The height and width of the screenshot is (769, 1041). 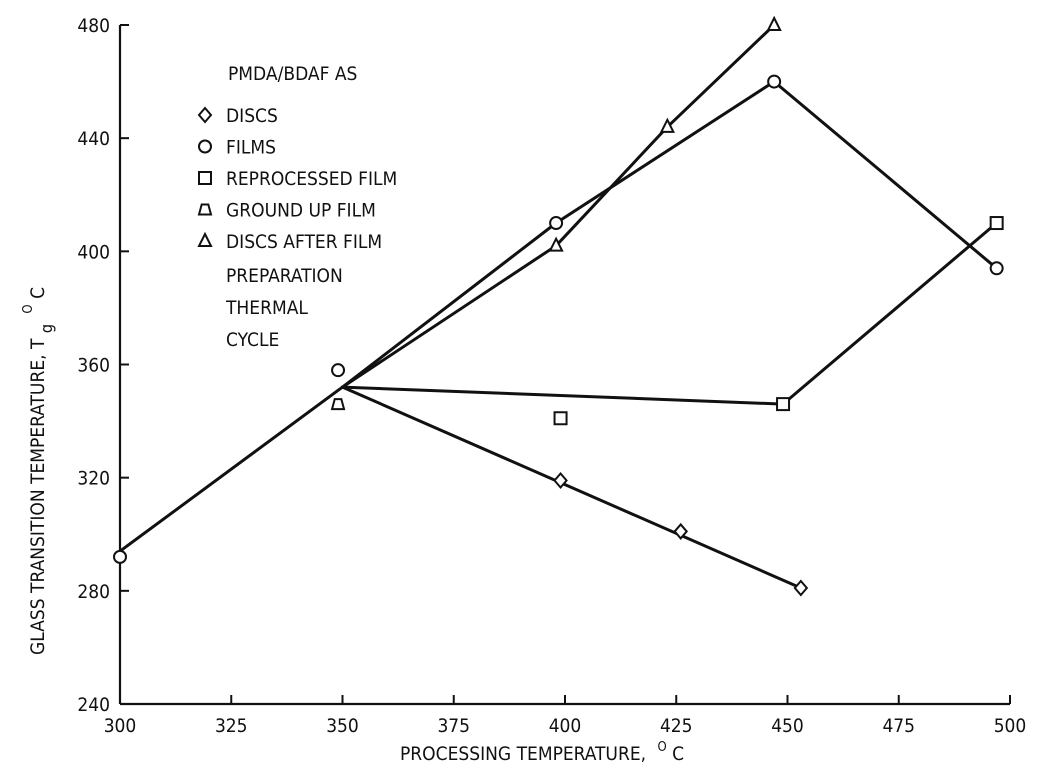 I want to click on x-tick-label: 325, so click(x=231, y=726).